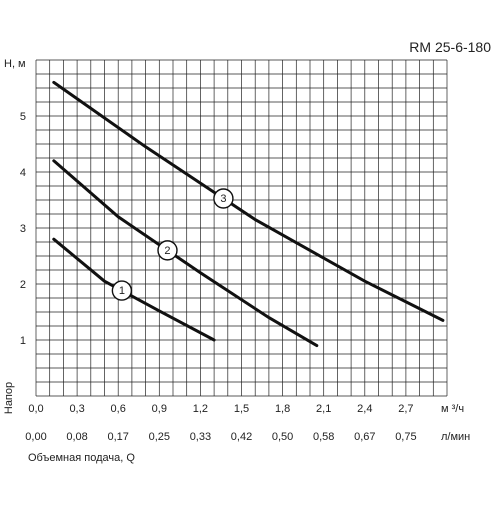  What do you see at coordinates (323, 437) in the screenshot?
I see `x-tick-label-secondary: 0,58` at bounding box center [323, 437].